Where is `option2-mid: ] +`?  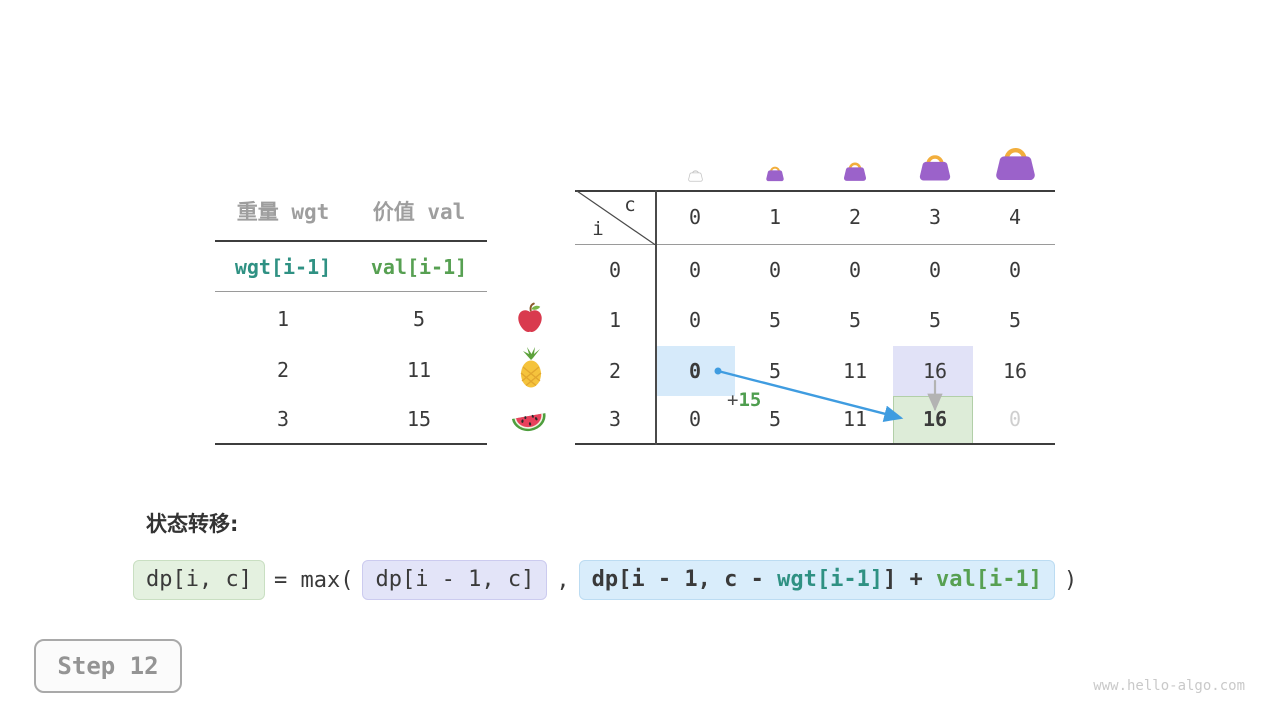
option2-mid: ] + is located at coordinates (910, 579).